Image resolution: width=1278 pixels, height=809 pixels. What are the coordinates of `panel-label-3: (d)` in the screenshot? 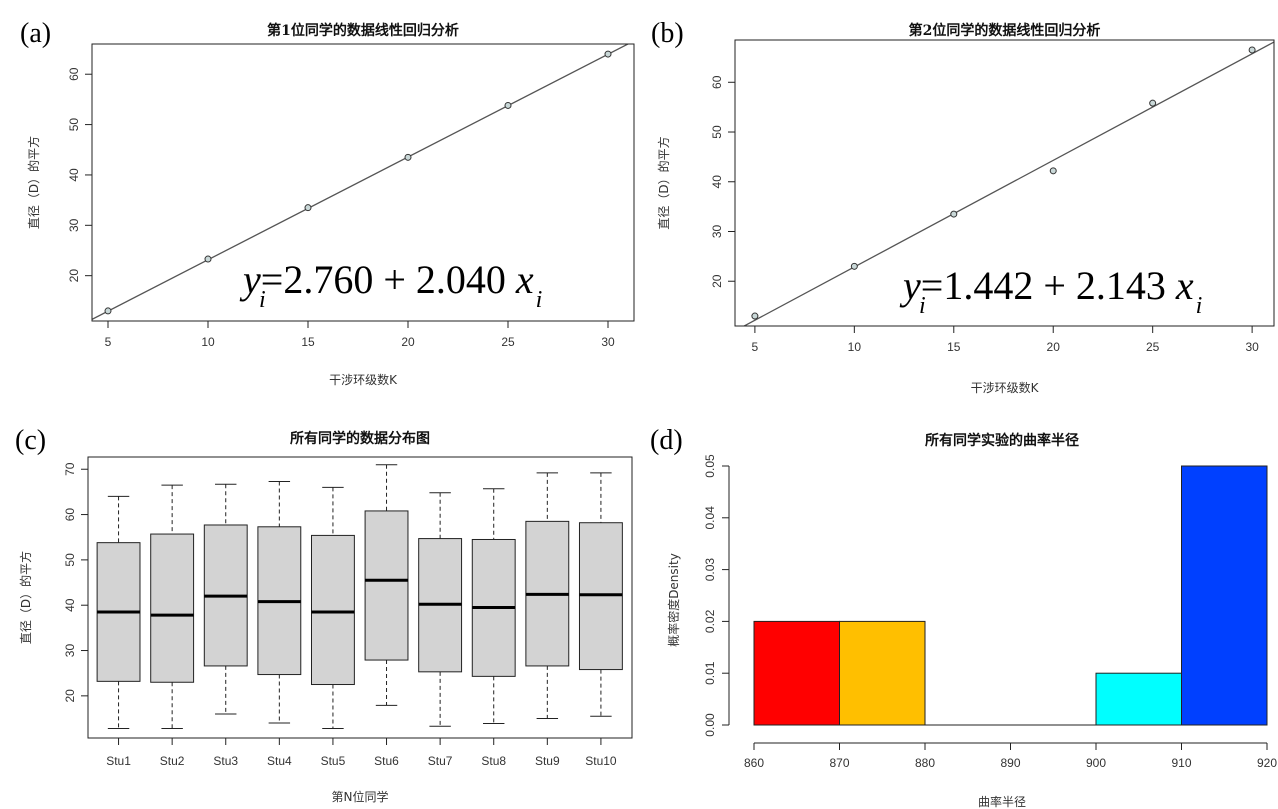 It's located at (666, 440).